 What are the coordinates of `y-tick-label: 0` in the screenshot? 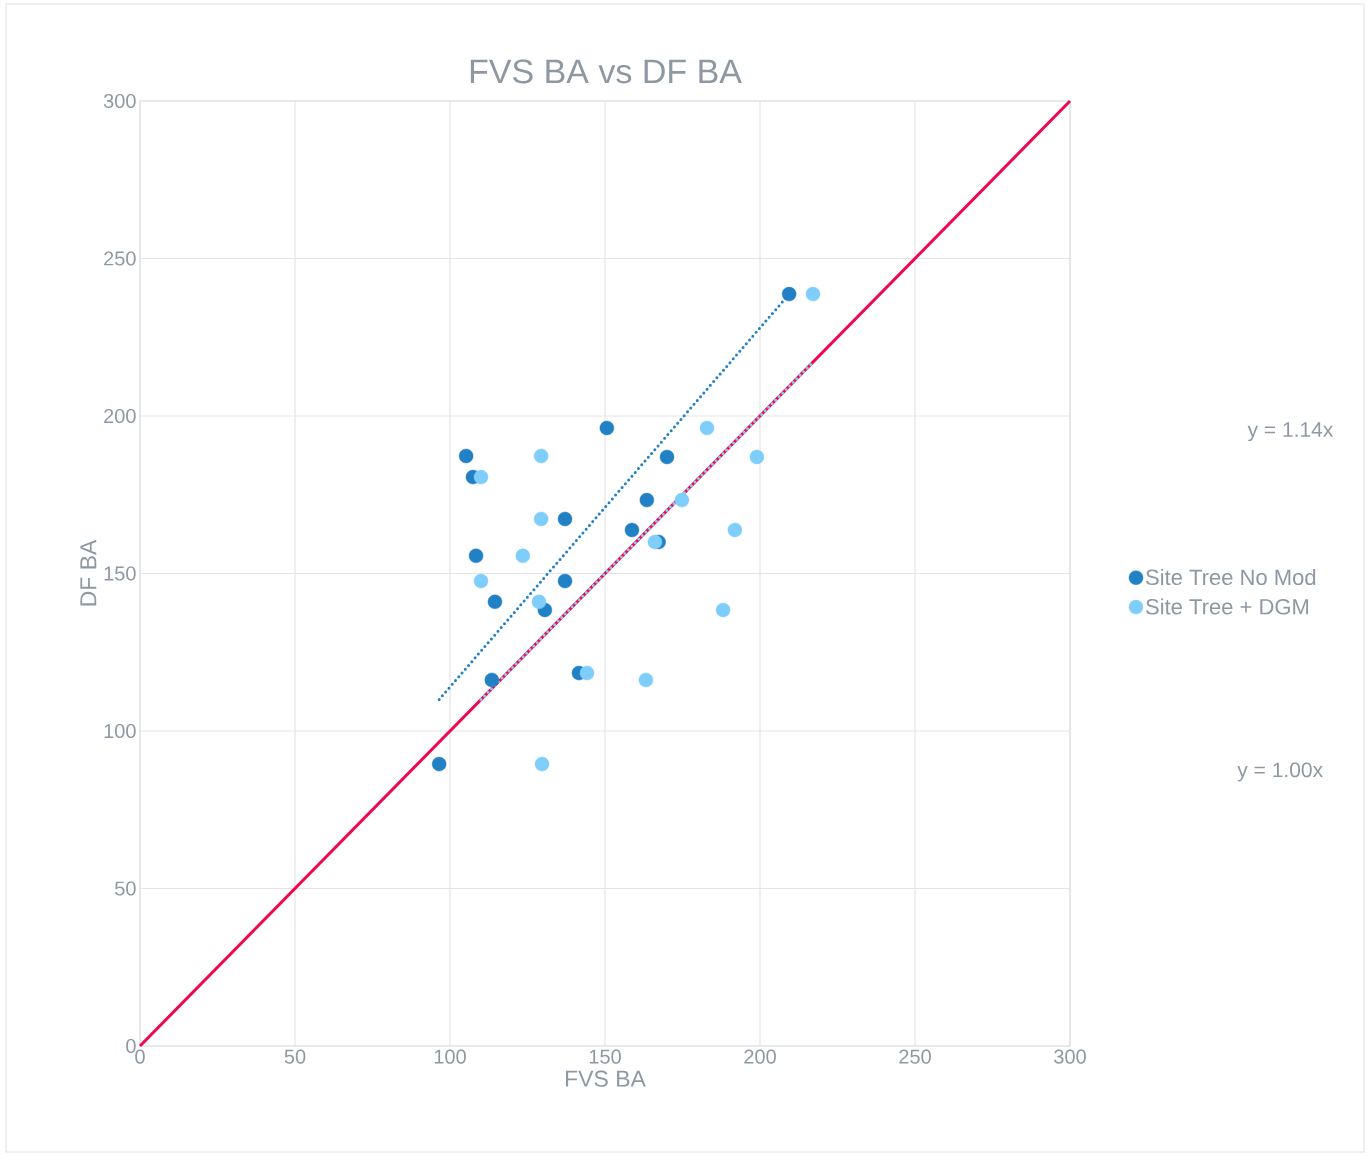 It's located at (131, 1046).